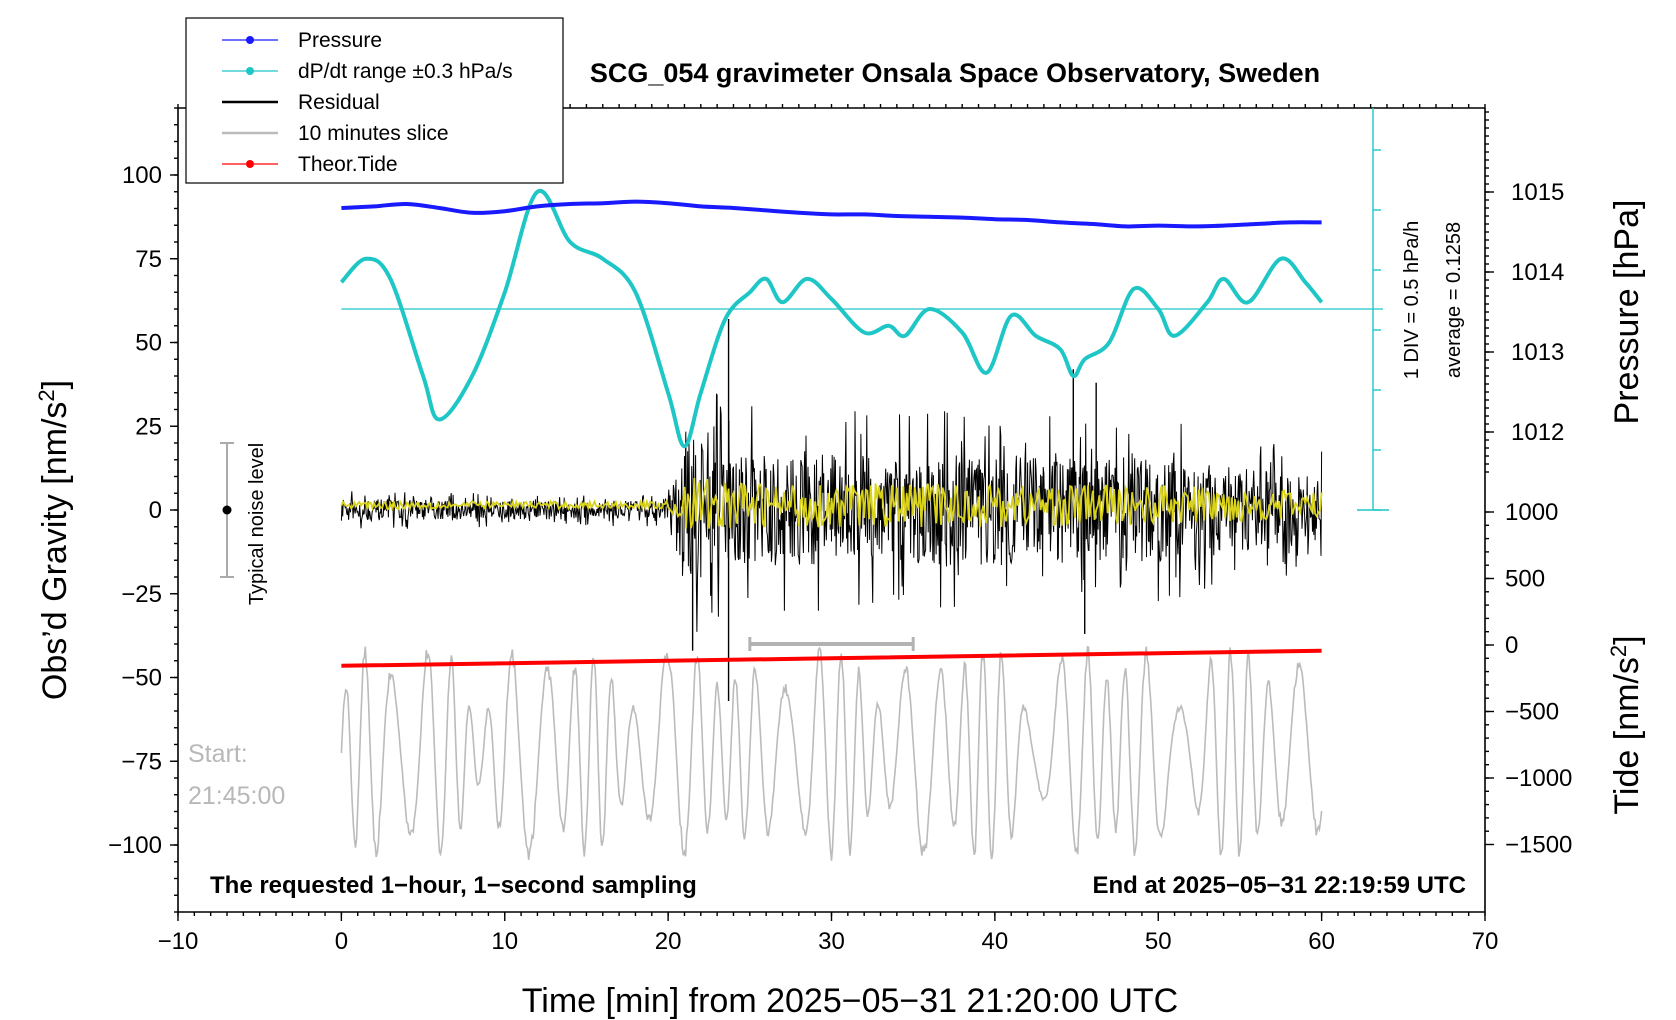  Describe the element at coordinates (850, 1001) in the screenshot. I see `x-axis-title: Time [min] from 2025−05−31 21:20:00 UTC` at that location.